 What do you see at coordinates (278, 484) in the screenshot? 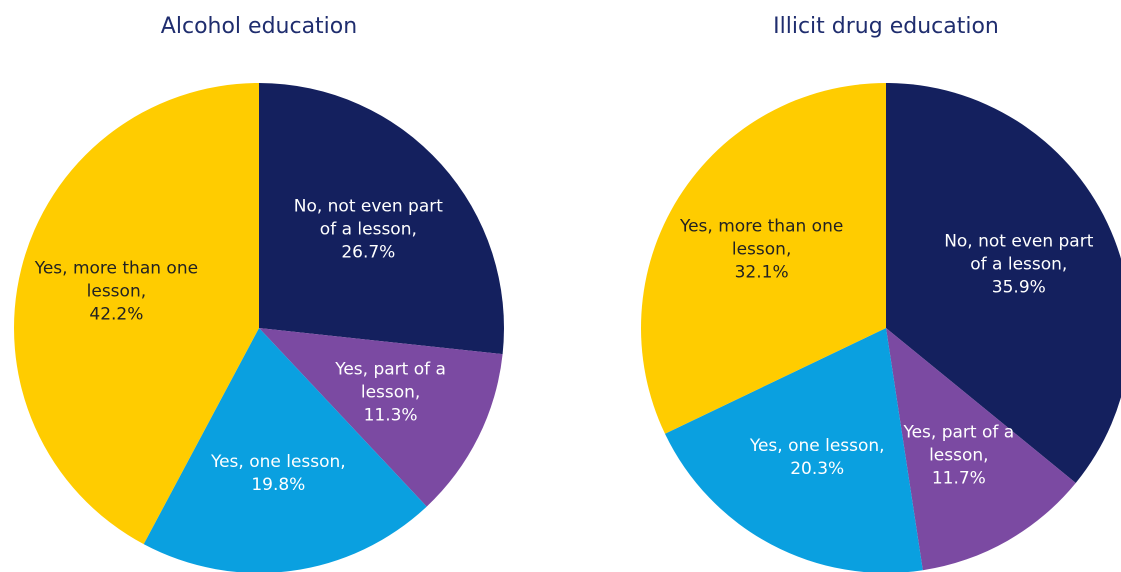
I see `value-label: 19.8%` at bounding box center [278, 484].